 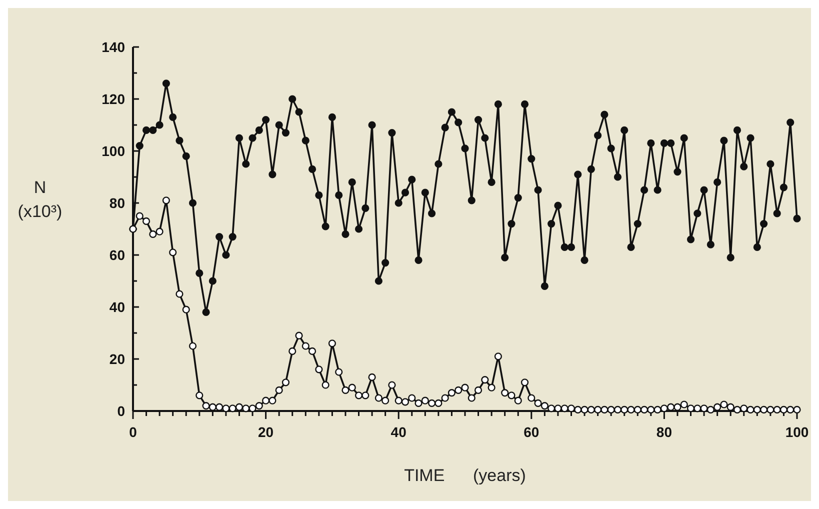 What do you see at coordinates (133, 432) in the screenshot?
I see `x-tick-label: 0` at bounding box center [133, 432].